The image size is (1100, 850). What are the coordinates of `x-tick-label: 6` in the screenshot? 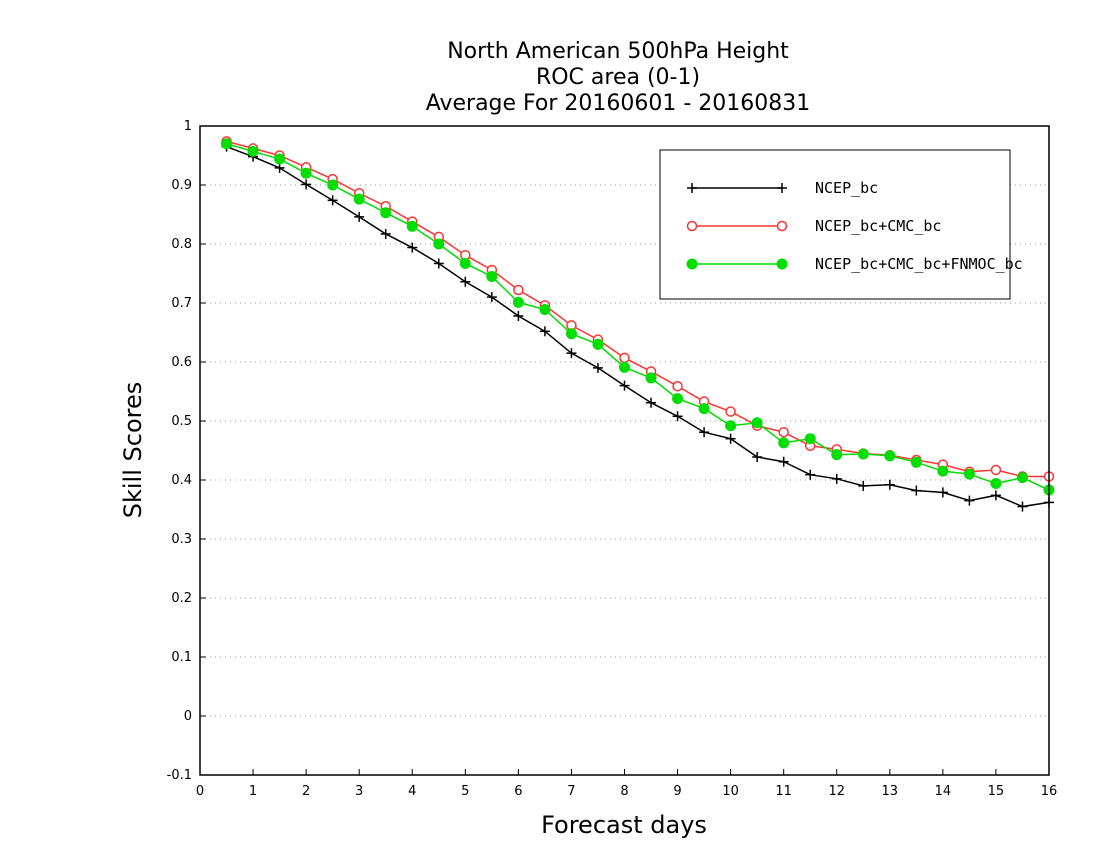 It's located at (518, 791).